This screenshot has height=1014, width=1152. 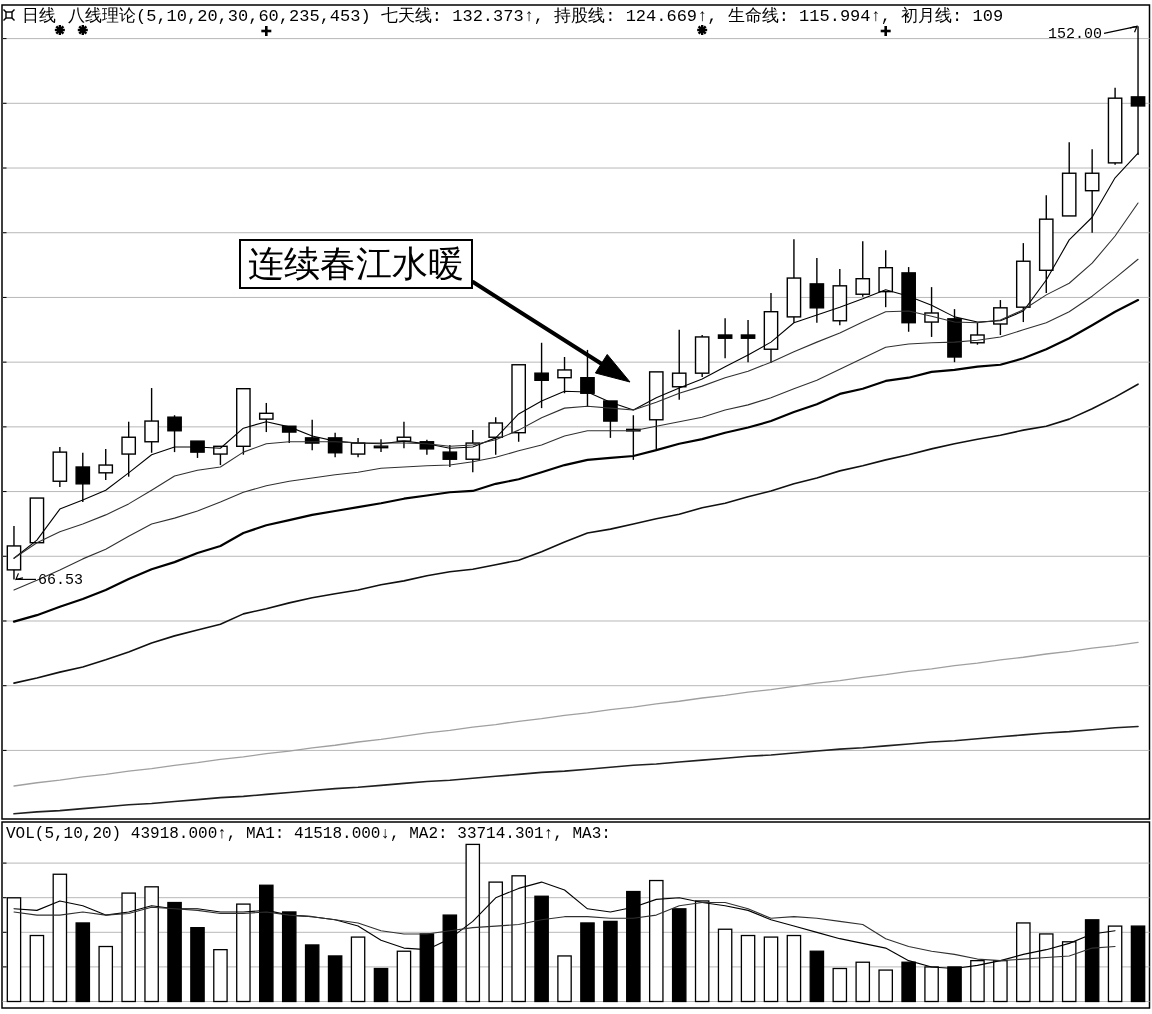 What do you see at coordinates (356, 264) in the screenshot?
I see `annotation: 连续春江水暖` at bounding box center [356, 264].